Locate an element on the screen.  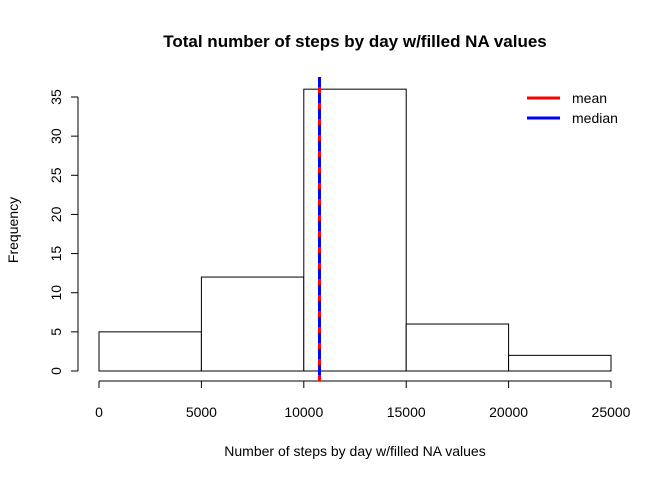
x-tick-label: 25000 is located at coordinates (611, 412).